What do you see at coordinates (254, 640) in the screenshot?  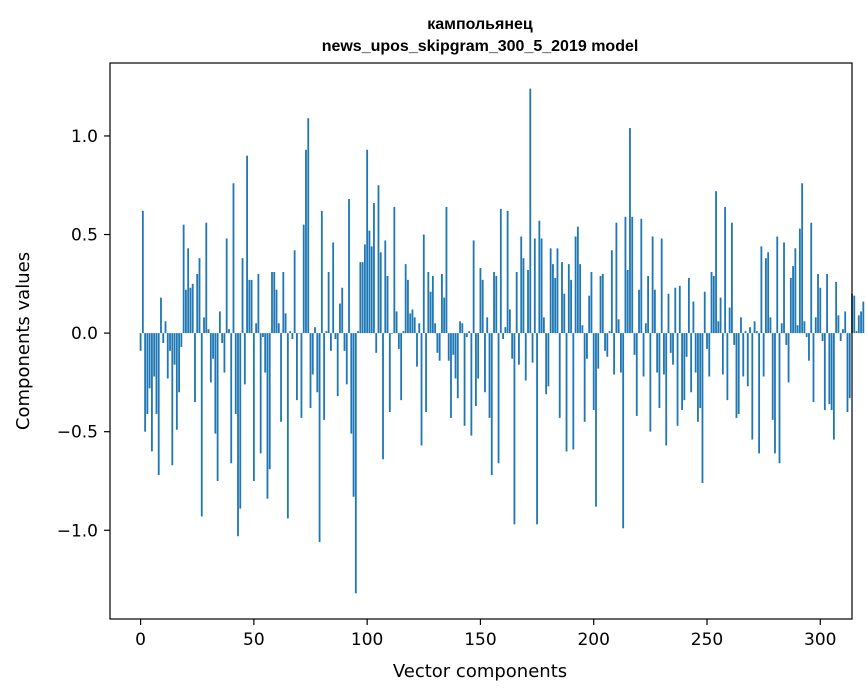 I see `x-tick-label: 50` at bounding box center [254, 640].